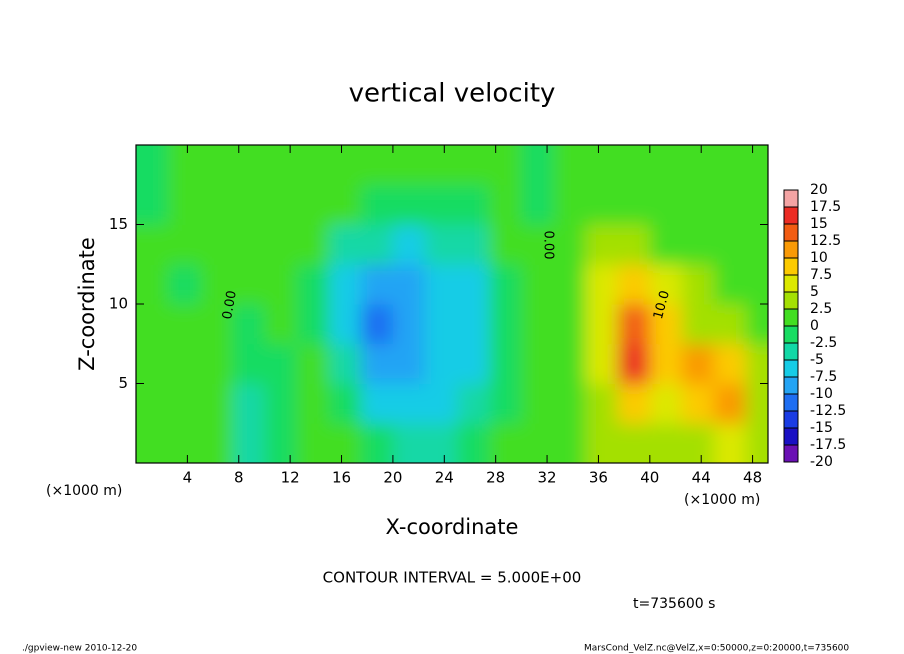 The height and width of the screenshot is (654, 904). I want to click on x-tick-label: 12, so click(290, 478).